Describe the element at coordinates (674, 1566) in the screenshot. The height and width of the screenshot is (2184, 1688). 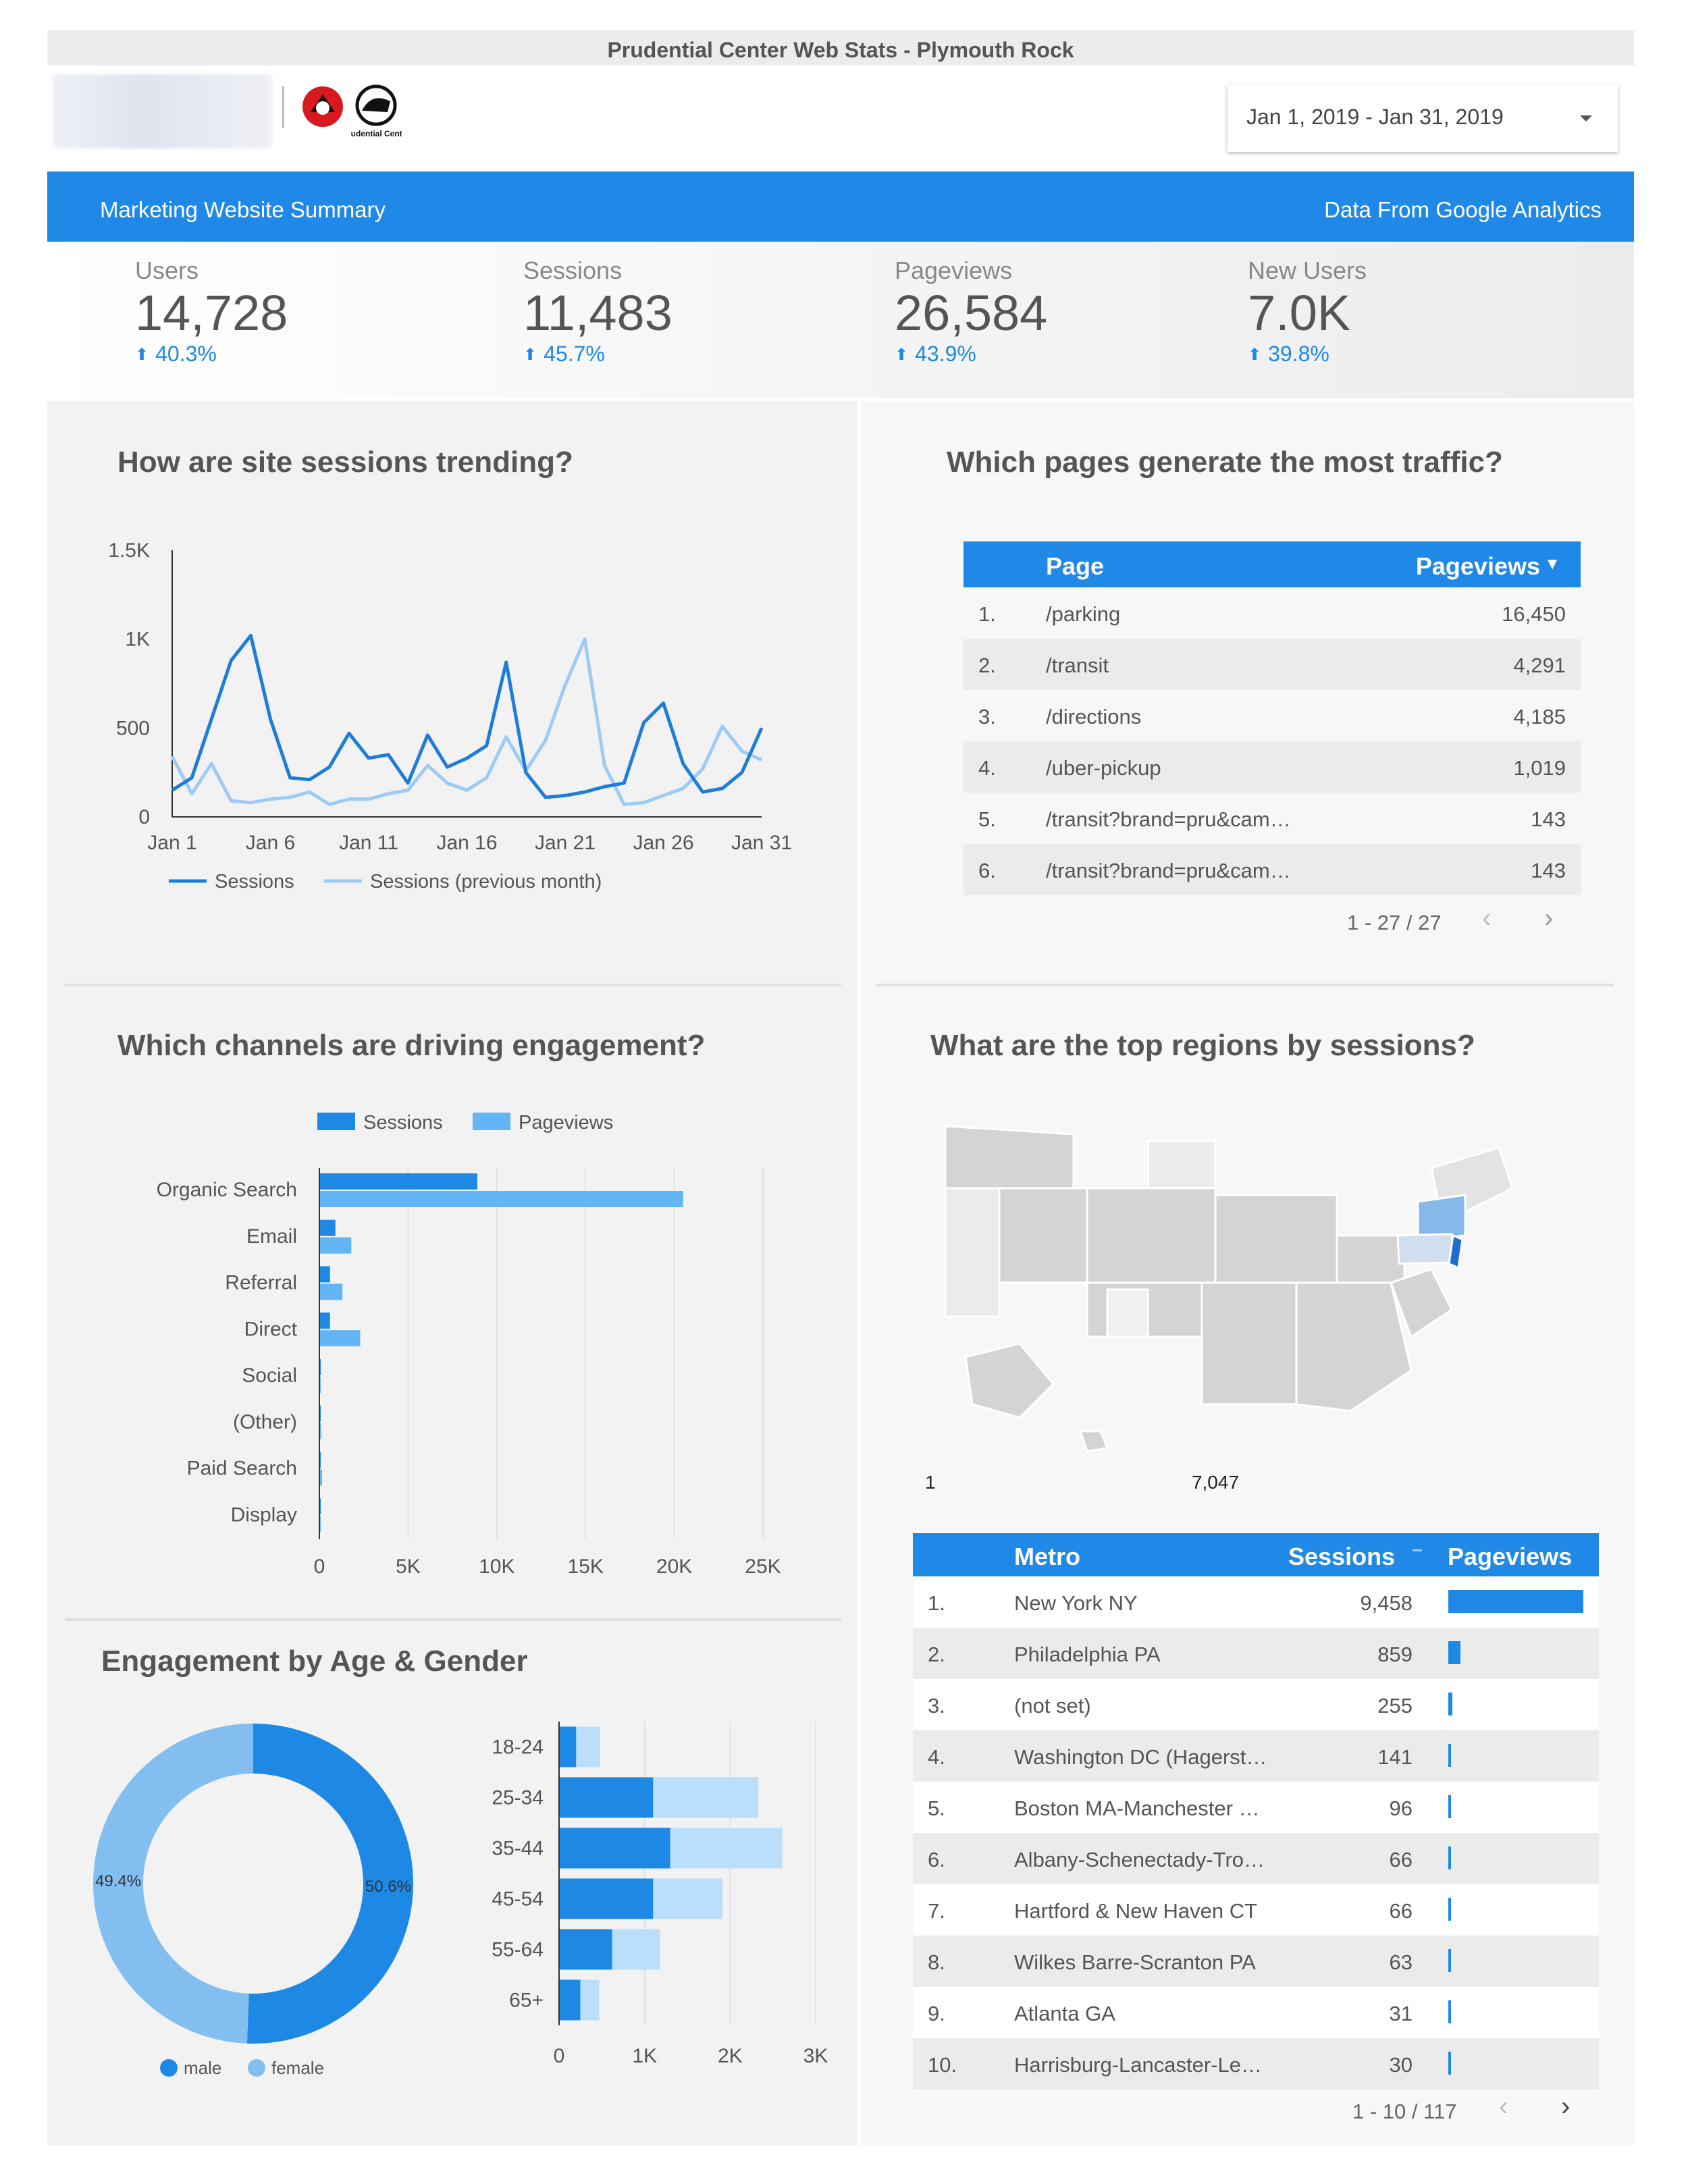
I see `x-tick-label: 20K` at that location.